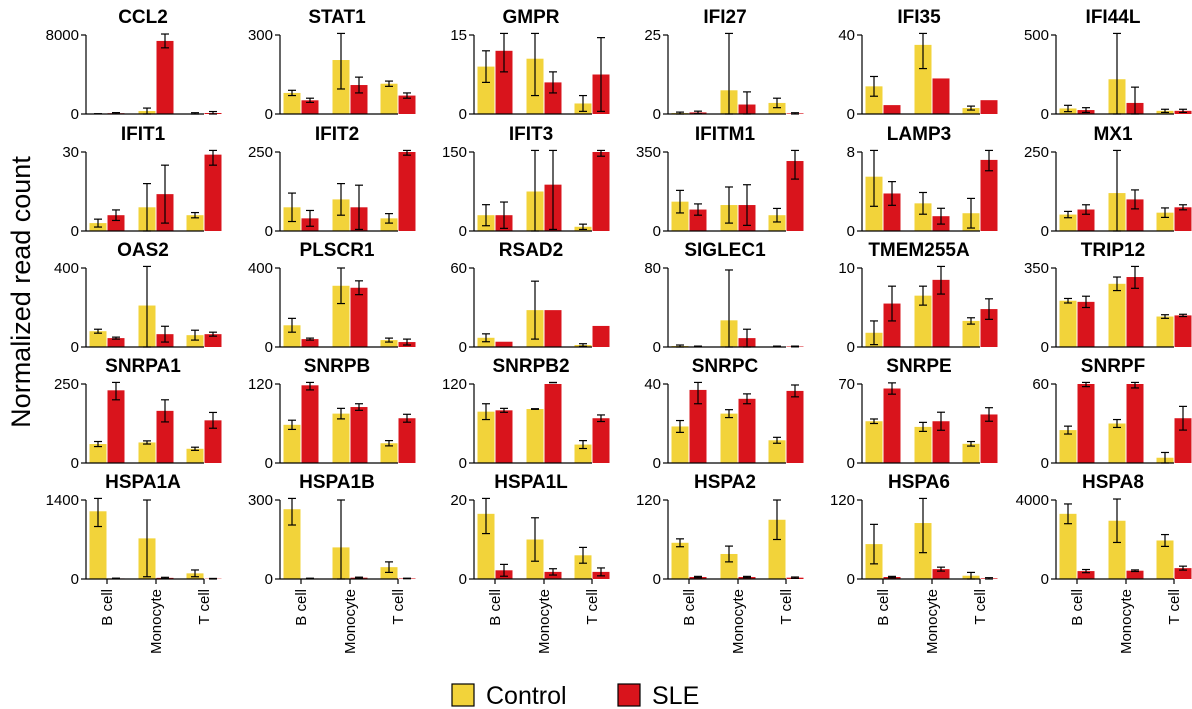 The height and width of the screenshot is (709, 1192). I want to click on y-tick-label: 60, so click(1040, 384).